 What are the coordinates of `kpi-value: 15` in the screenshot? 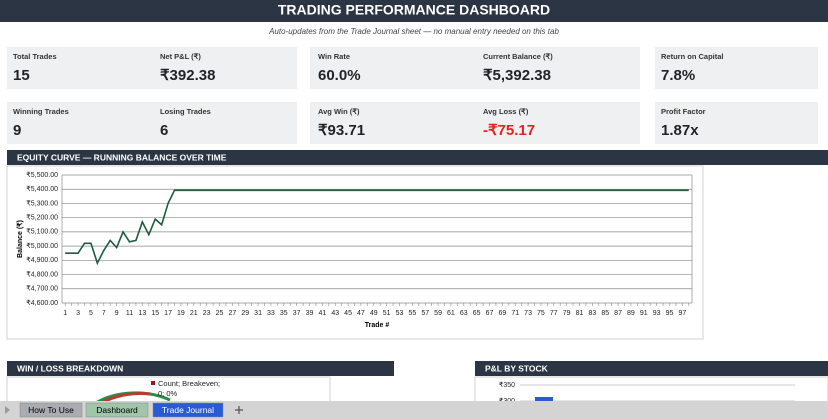 It's located at (21, 75).